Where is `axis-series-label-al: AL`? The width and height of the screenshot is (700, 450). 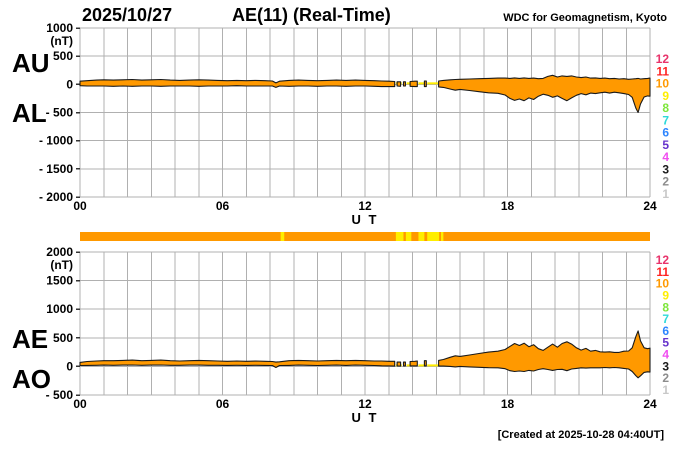 axis-series-label-al: AL is located at coordinates (29, 113).